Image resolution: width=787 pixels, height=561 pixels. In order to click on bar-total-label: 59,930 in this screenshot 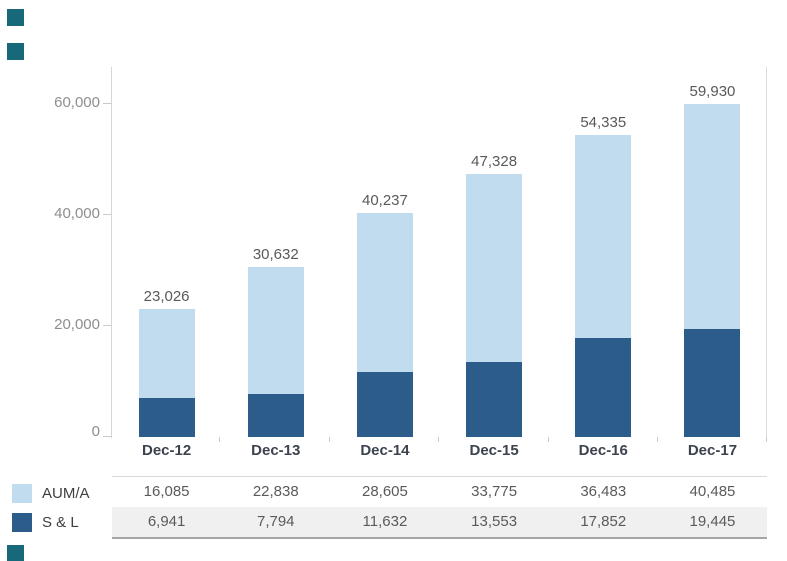, I will do `click(712, 91)`.